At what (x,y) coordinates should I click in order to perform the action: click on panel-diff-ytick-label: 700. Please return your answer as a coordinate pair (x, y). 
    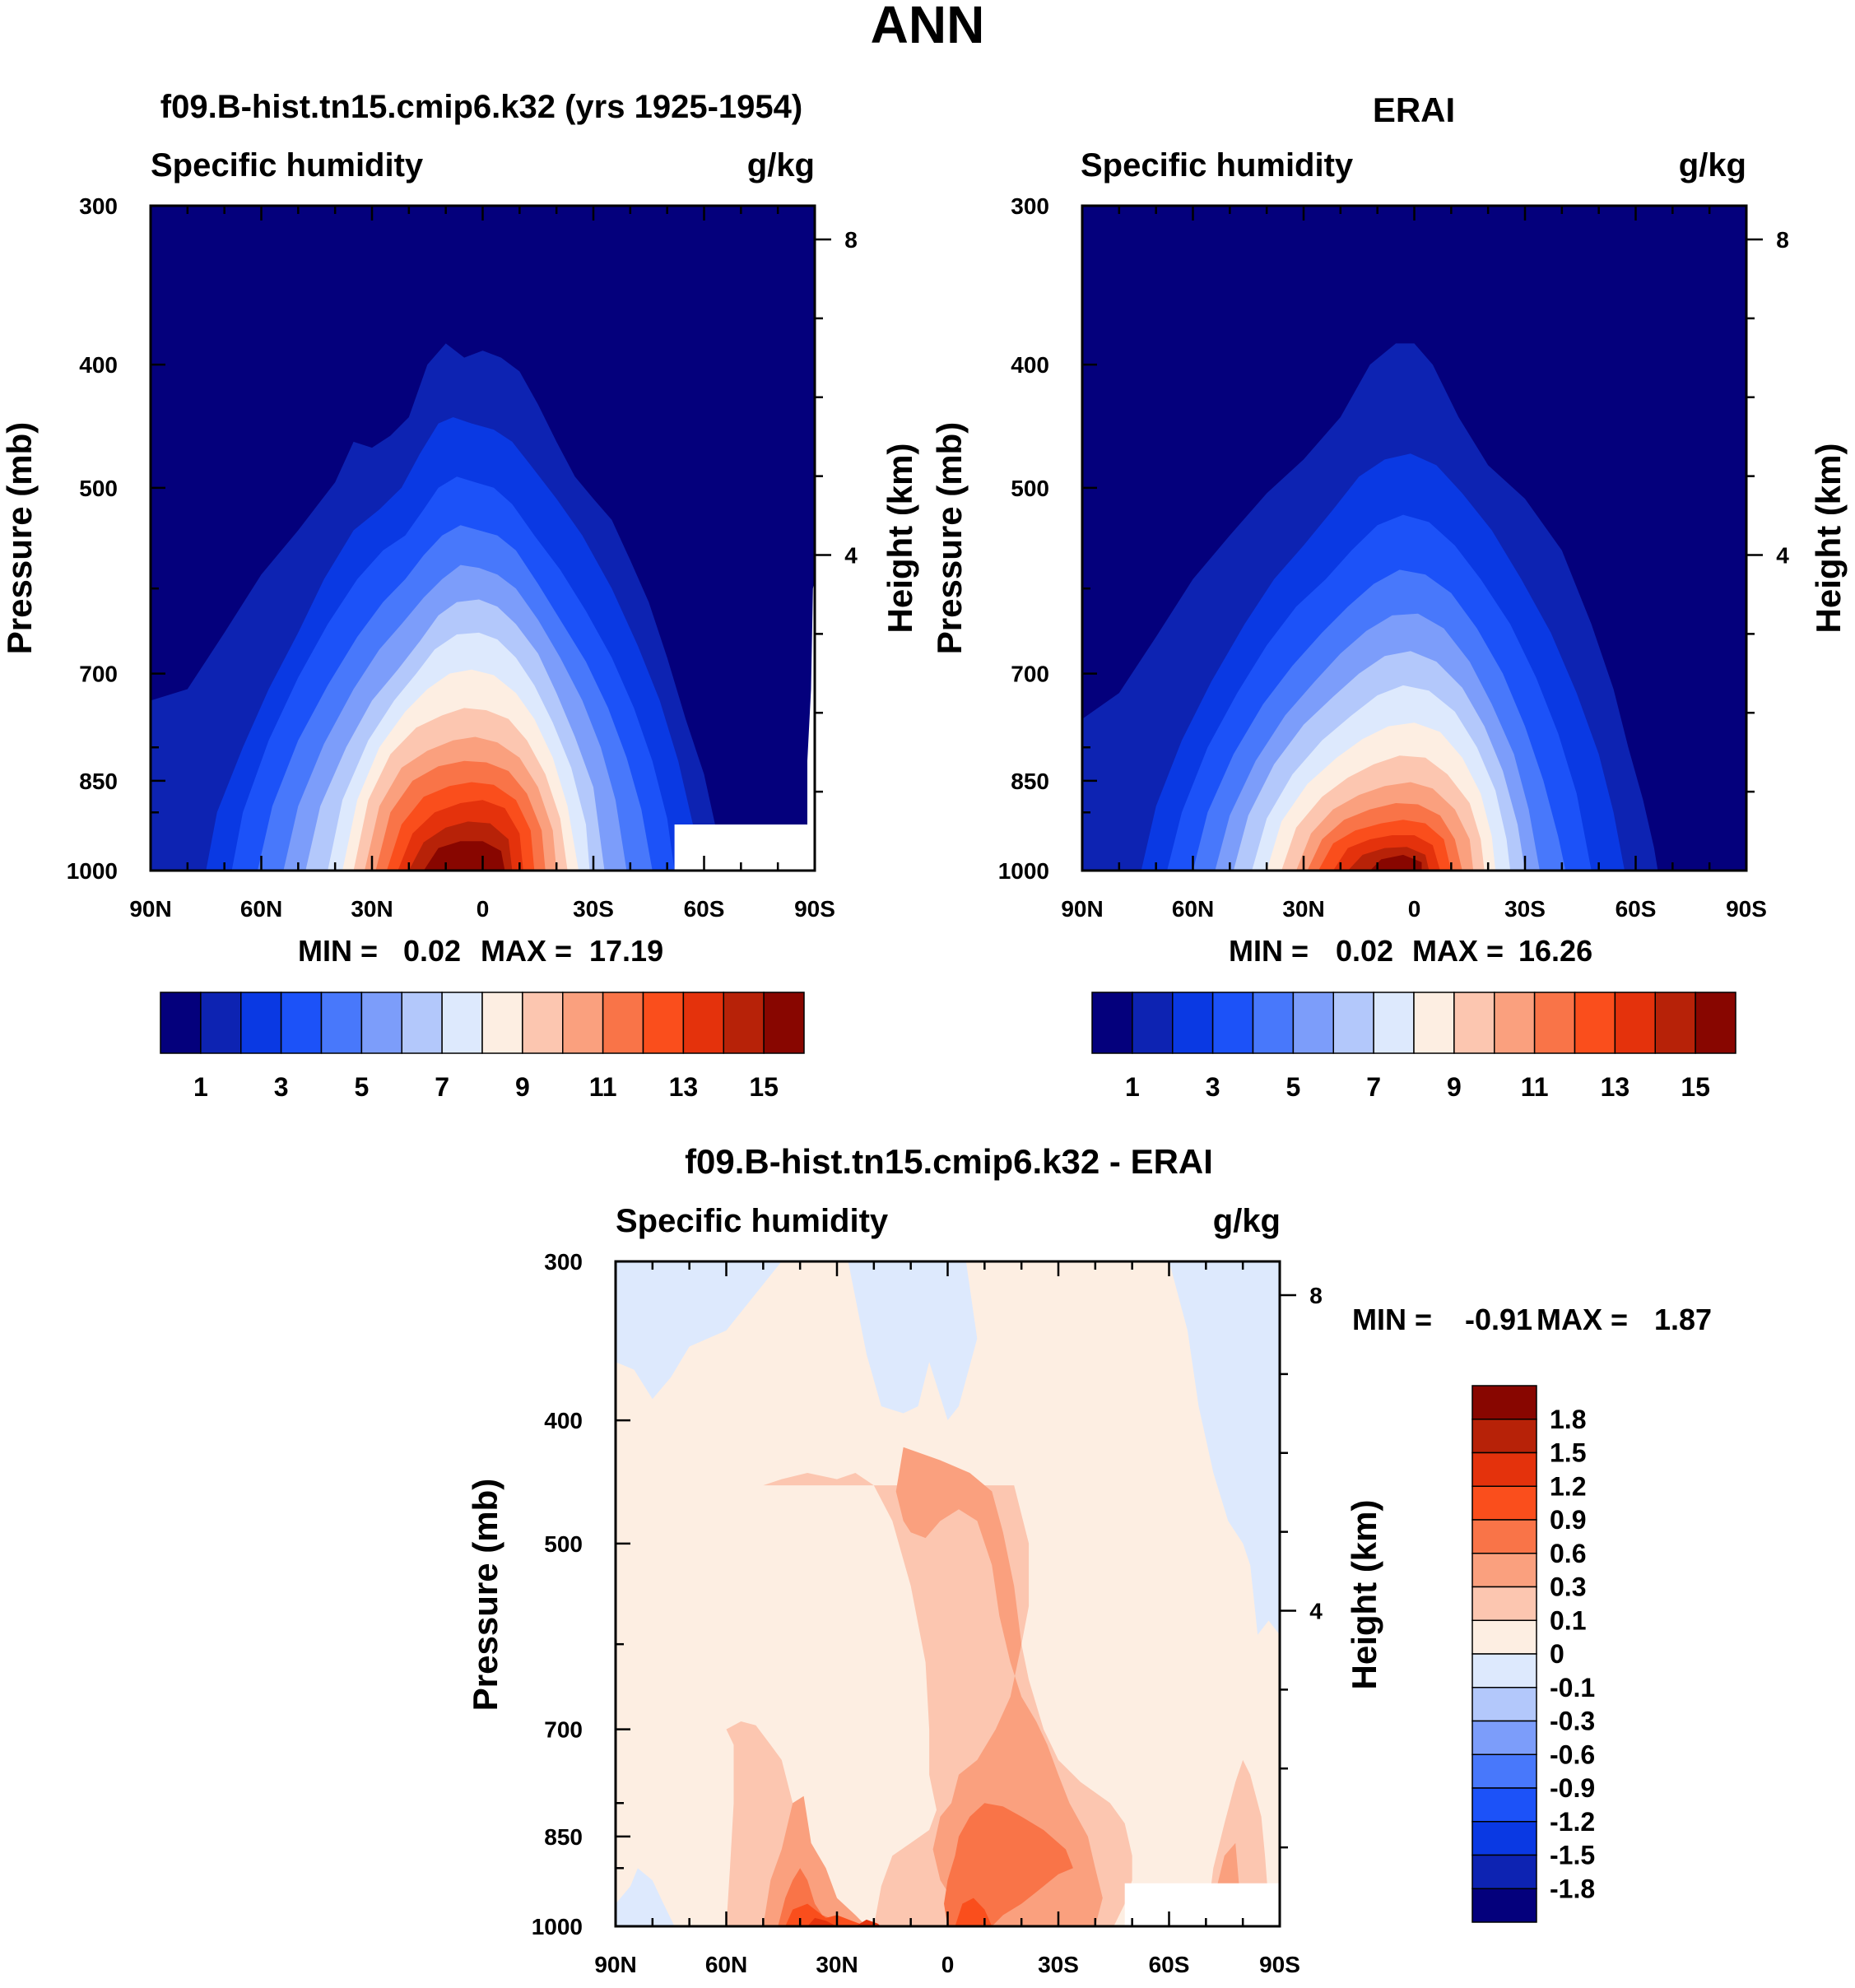
    Looking at the image, I should click on (563, 1730).